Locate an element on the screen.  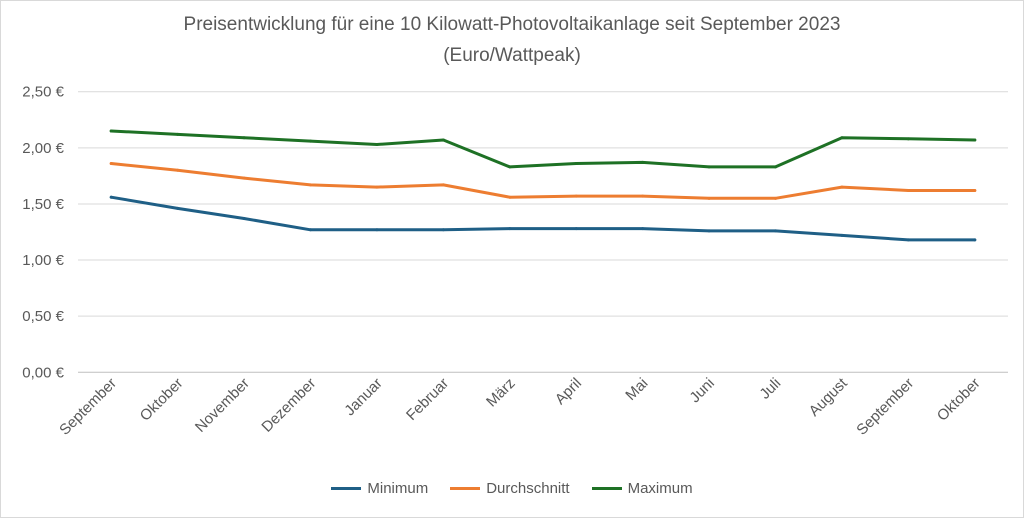
y-tick-label: 2,00 € is located at coordinates (43, 148).